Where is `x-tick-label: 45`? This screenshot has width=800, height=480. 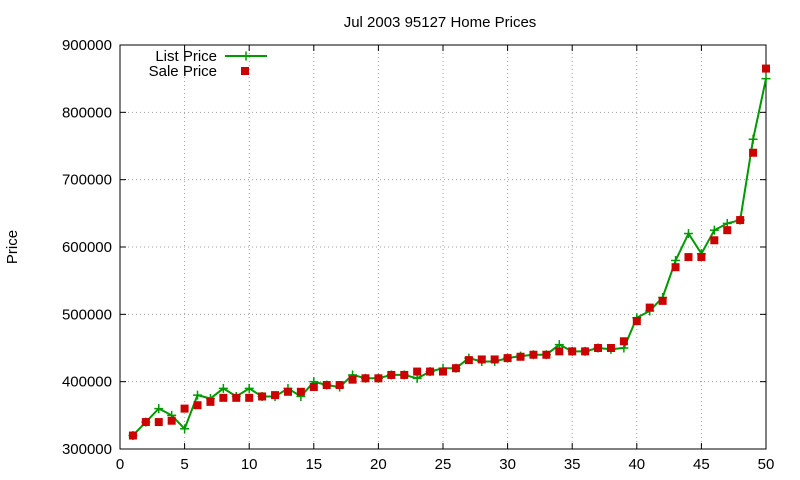
x-tick-label: 45 is located at coordinates (701, 464).